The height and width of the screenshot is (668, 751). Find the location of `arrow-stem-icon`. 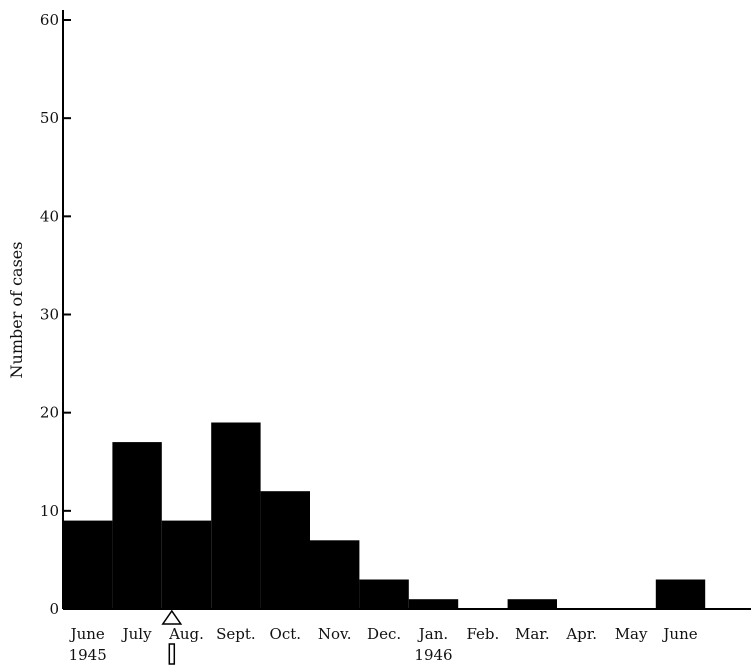

arrow-stem-icon is located at coordinates (172, 654).